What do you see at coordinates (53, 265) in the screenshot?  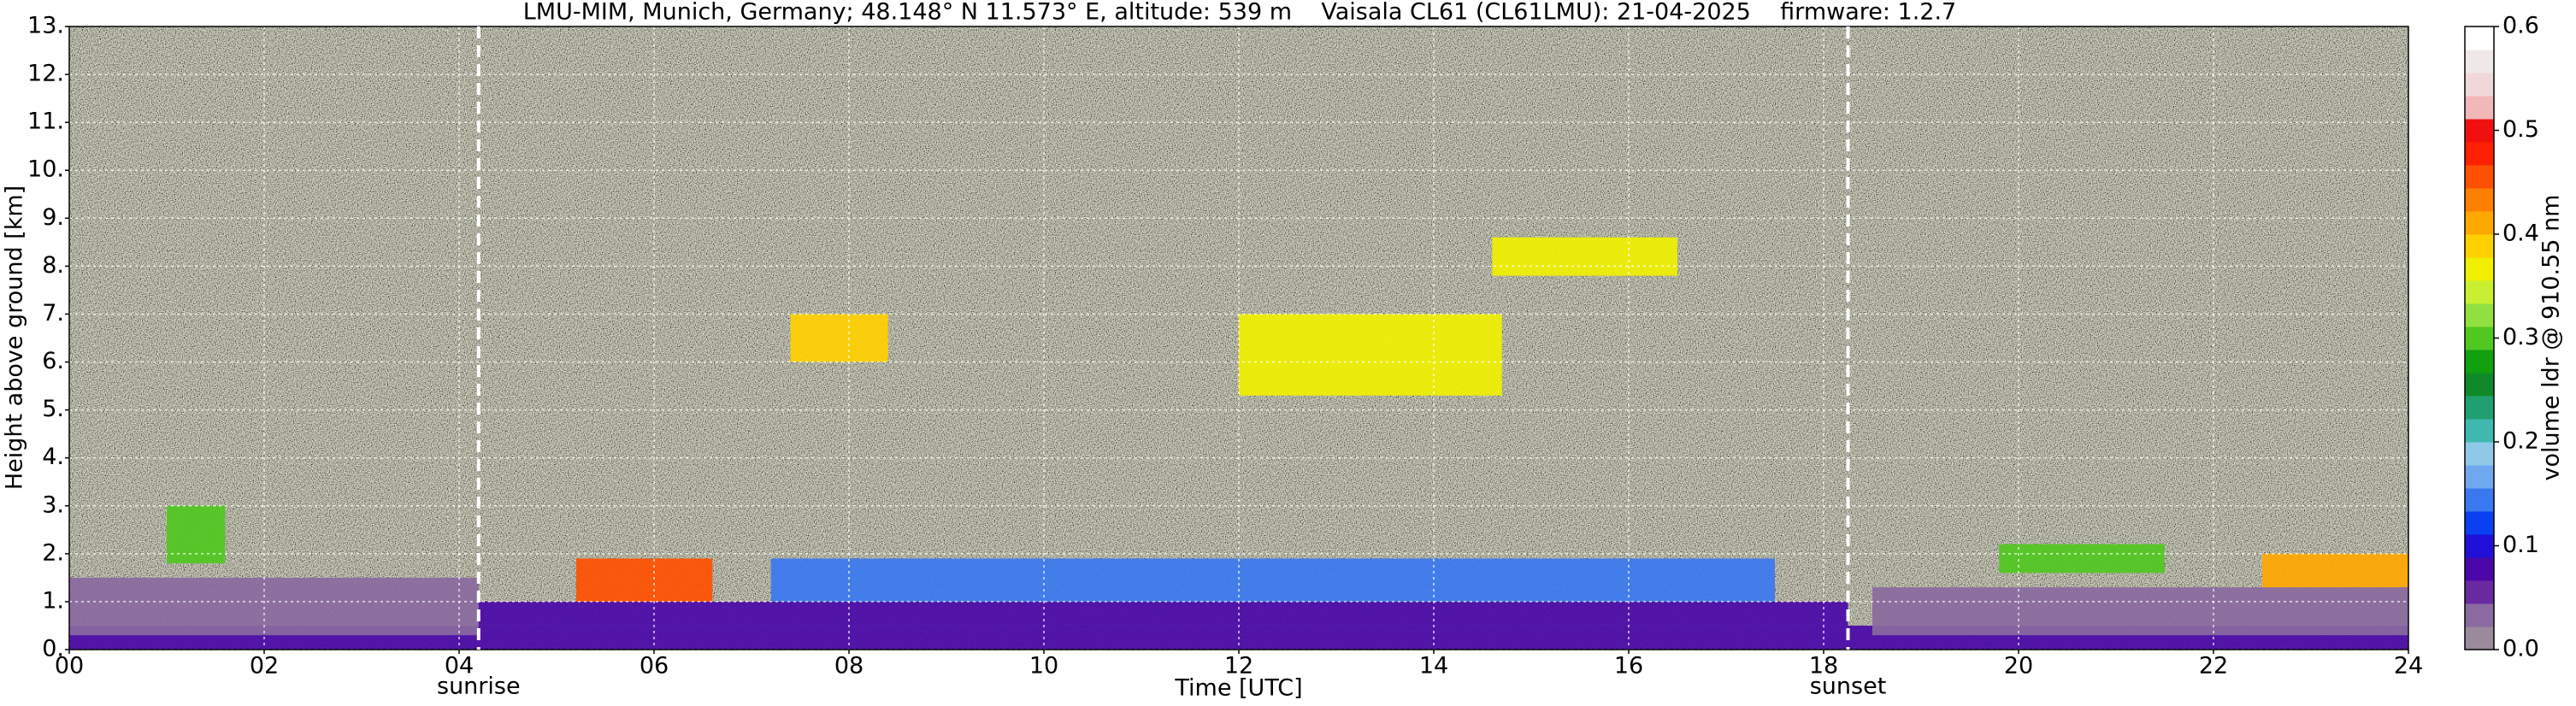 I see `y-tick-label: 8.` at bounding box center [53, 265].